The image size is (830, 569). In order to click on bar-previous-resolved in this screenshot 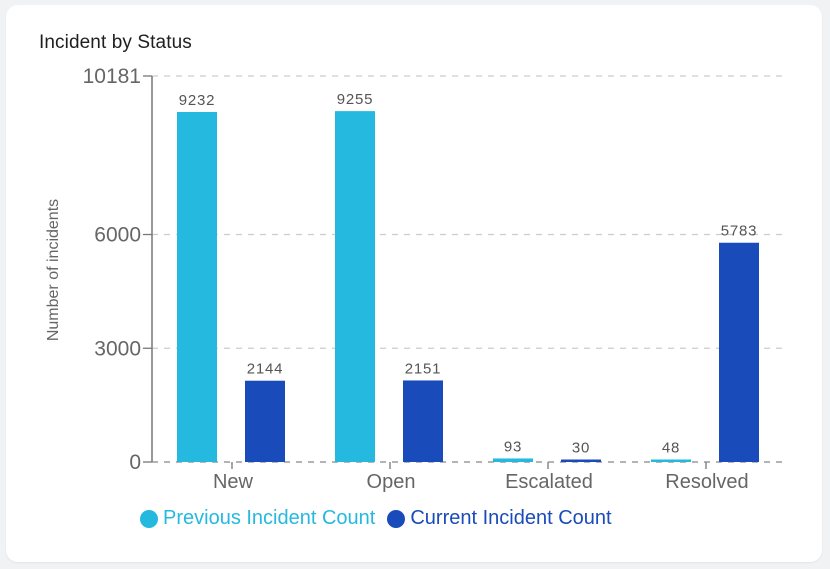, I will do `click(671, 461)`.